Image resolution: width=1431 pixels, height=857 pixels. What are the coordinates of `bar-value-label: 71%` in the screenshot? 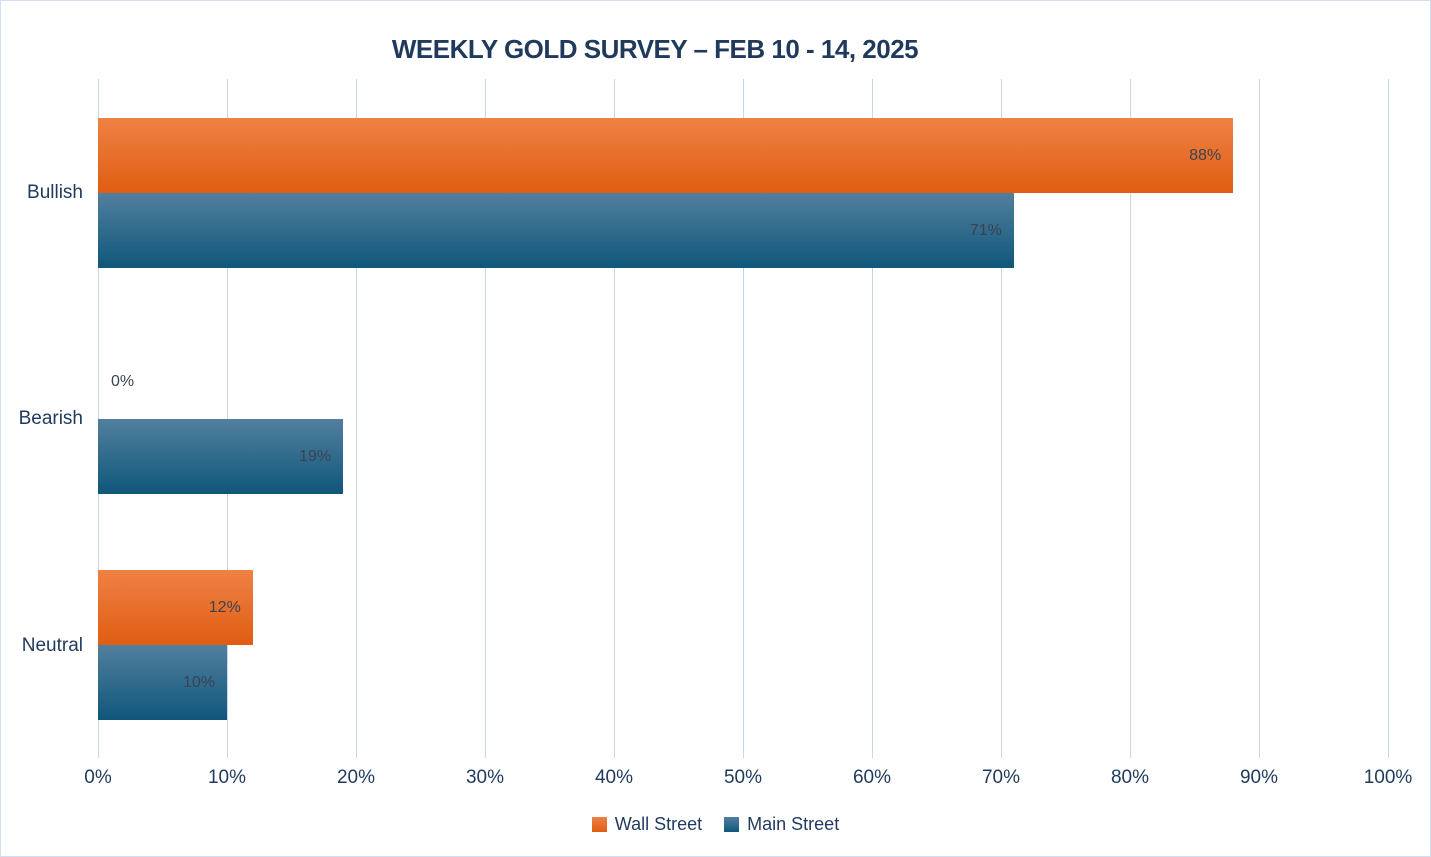 It's located at (985, 230).